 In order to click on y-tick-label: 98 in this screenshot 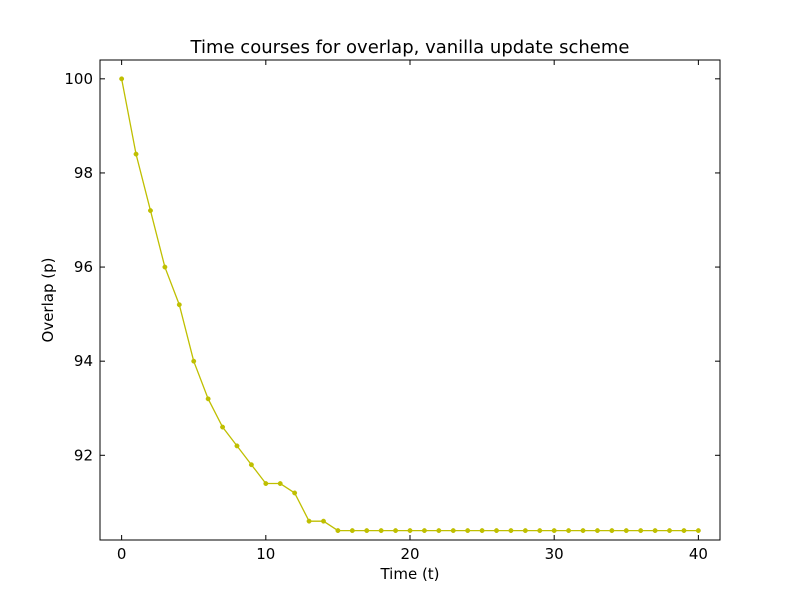, I will do `click(83, 173)`.